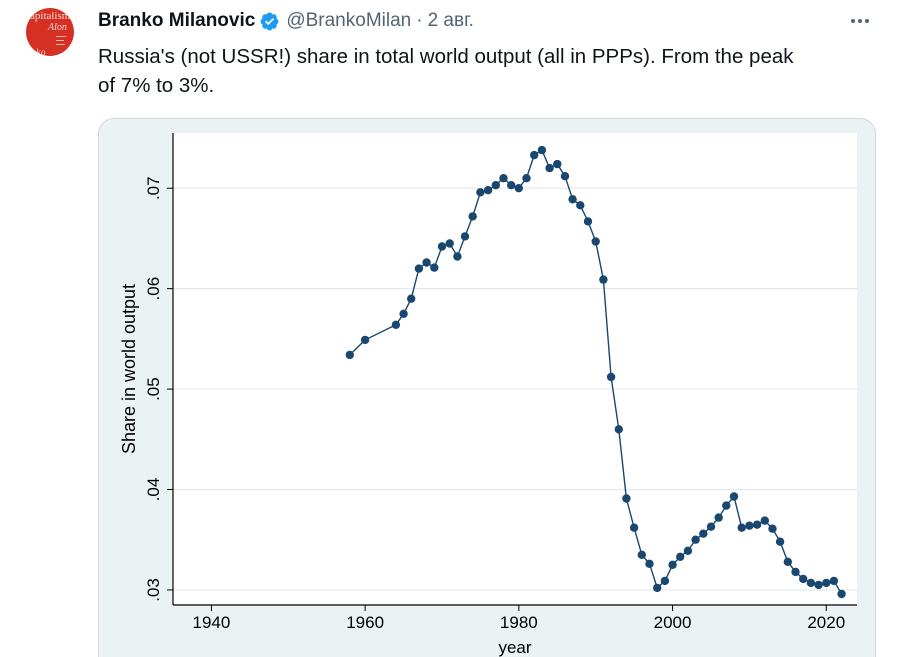 The image size is (901, 657). Describe the element at coordinates (673, 622) in the screenshot. I see `x-tick-label: 2000` at that location.